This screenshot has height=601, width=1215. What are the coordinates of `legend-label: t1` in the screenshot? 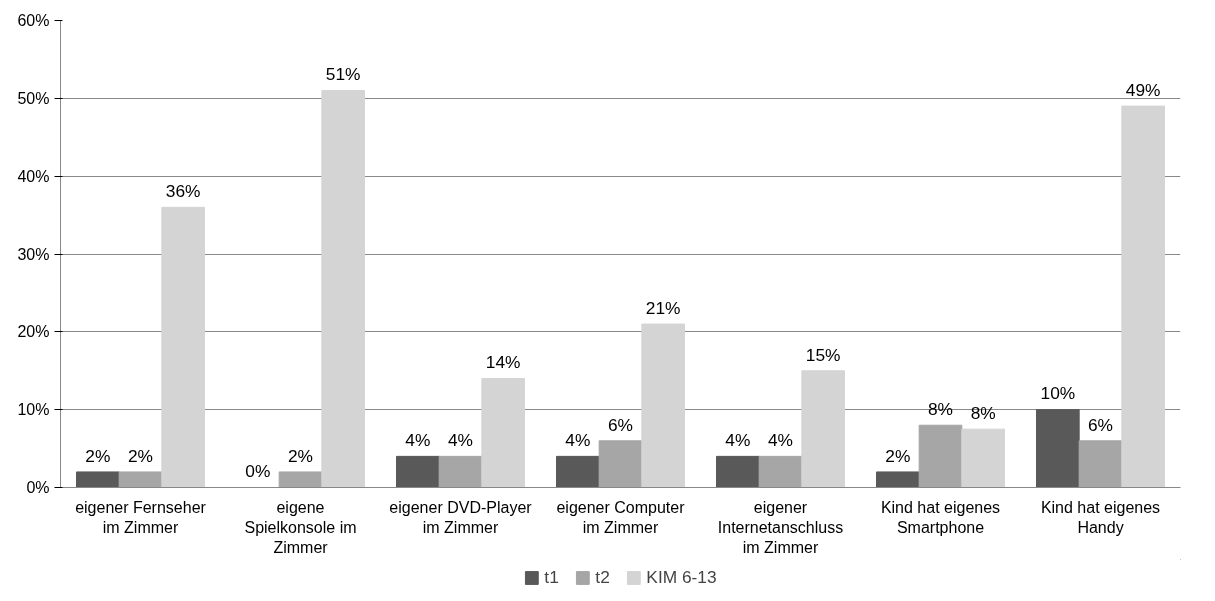 It's located at (552, 577).